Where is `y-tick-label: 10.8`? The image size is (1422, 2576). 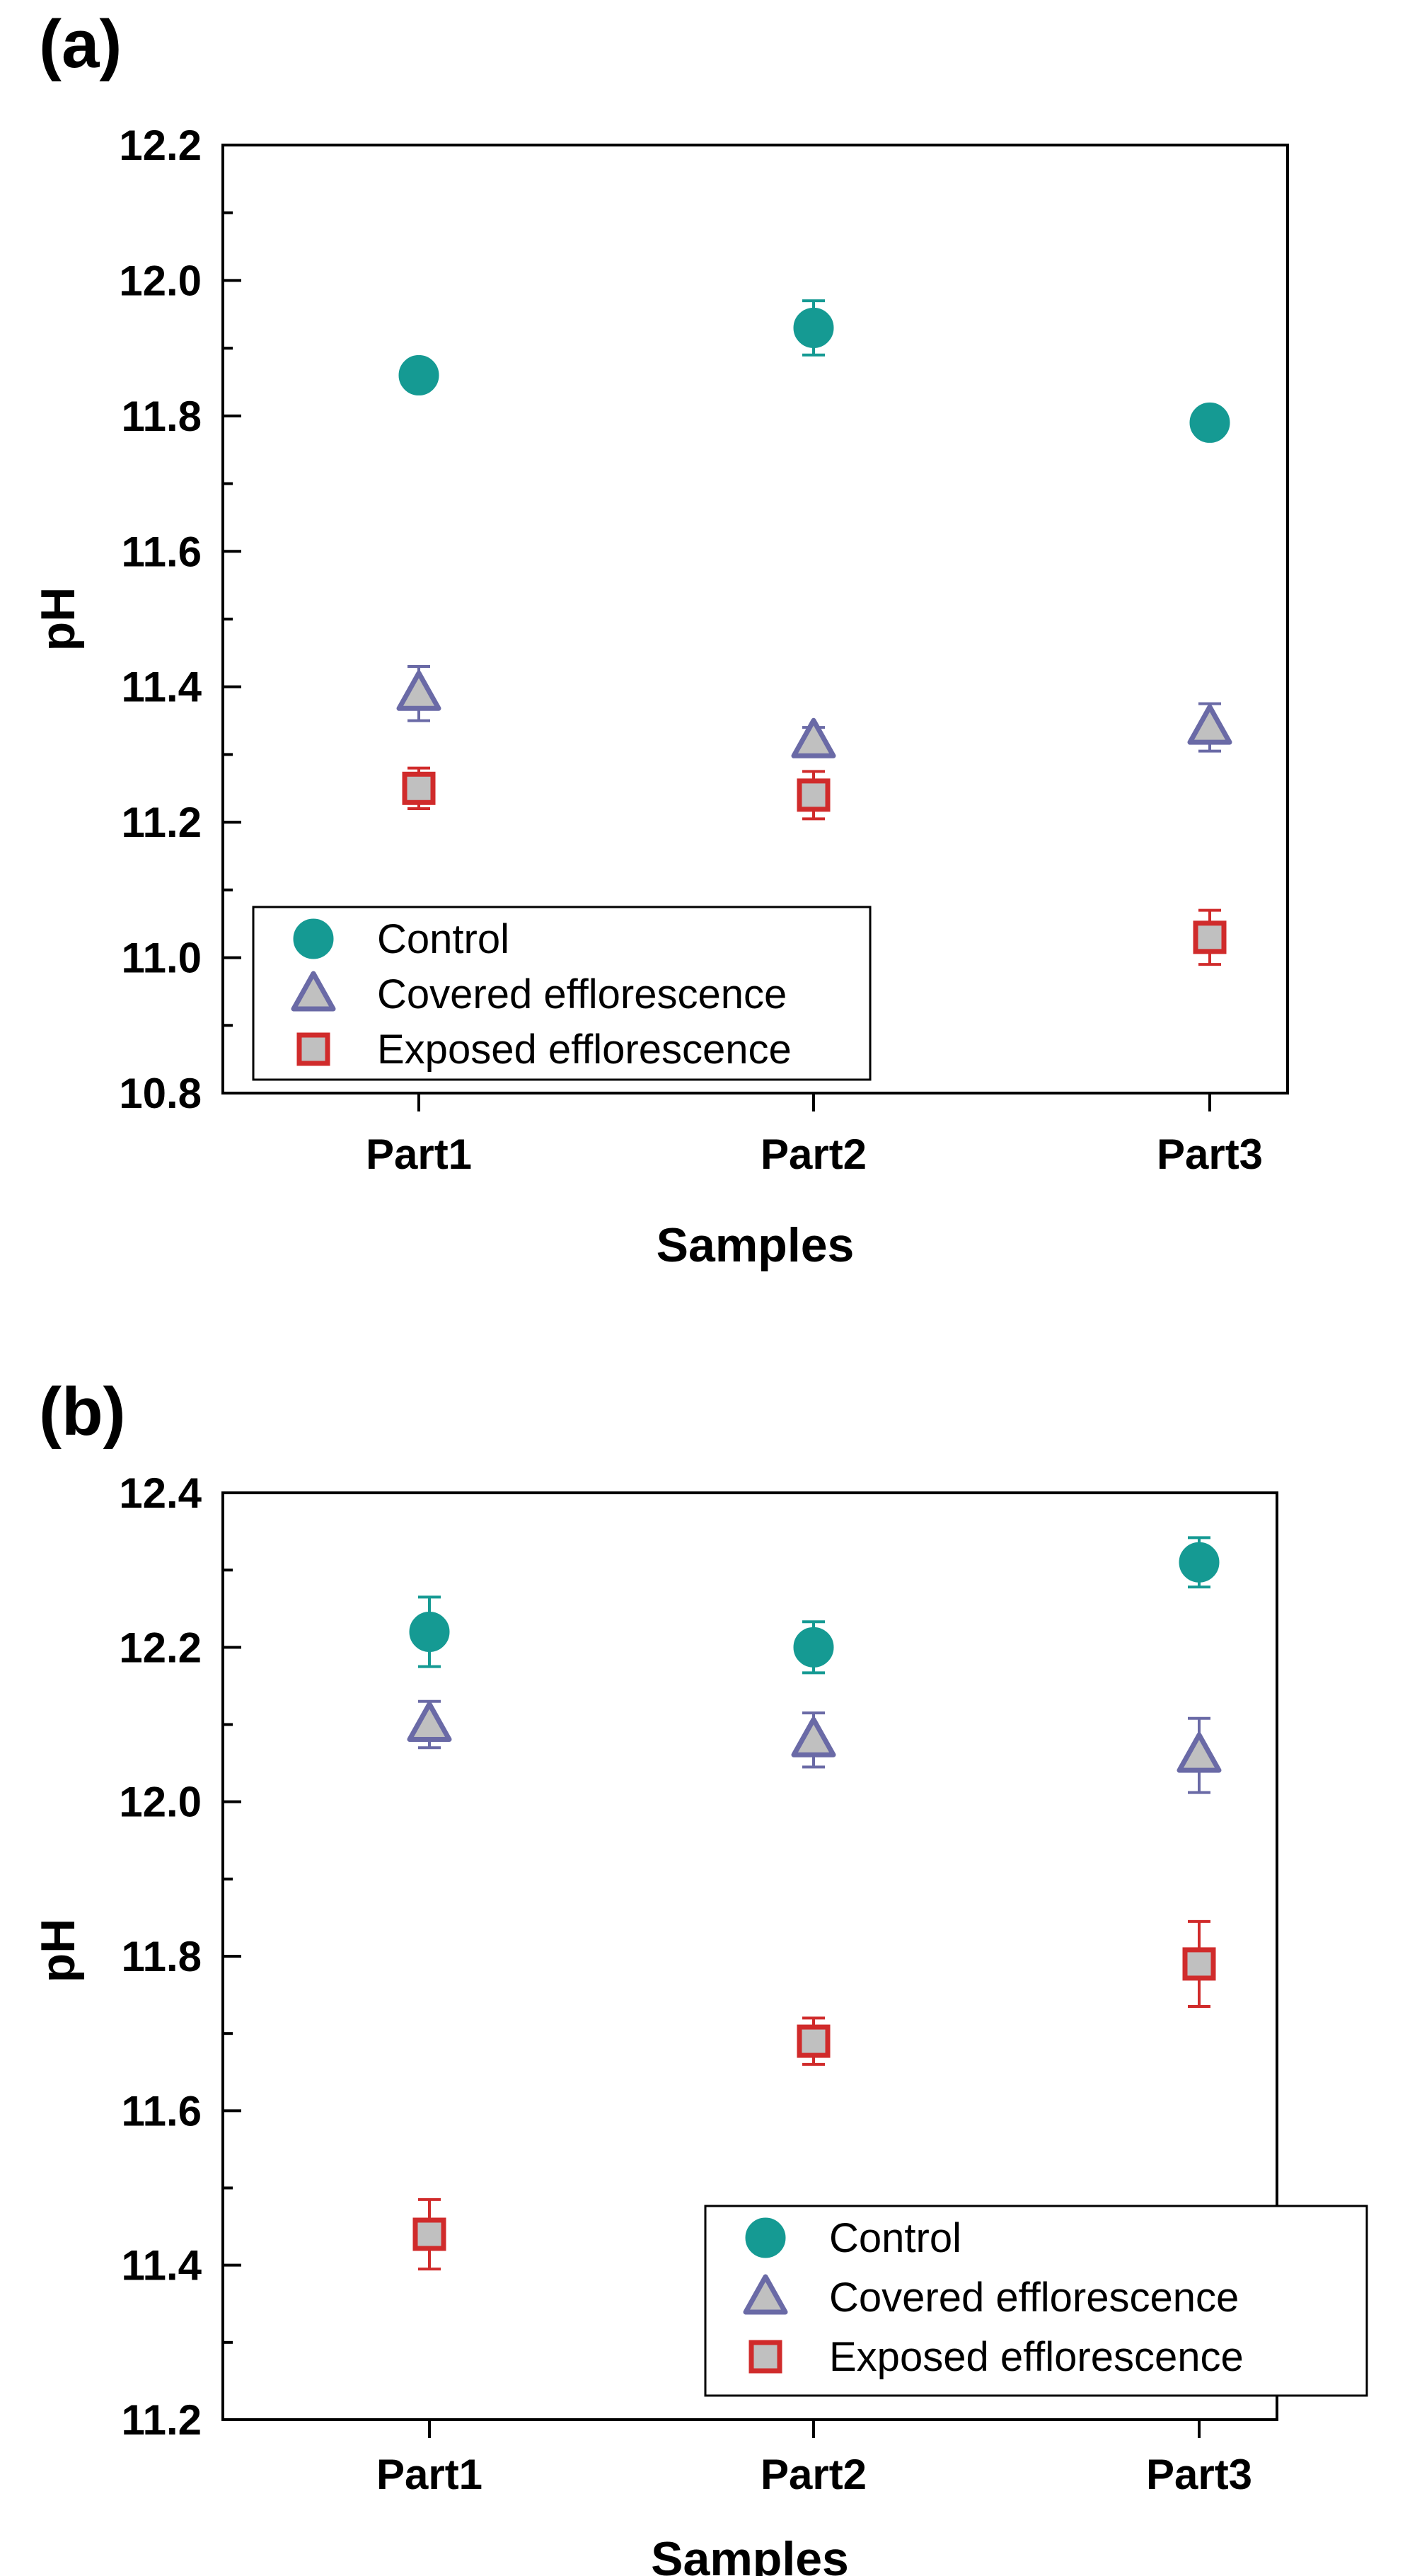 y-tick-label: 10.8 is located at coordinates (160, 1093).